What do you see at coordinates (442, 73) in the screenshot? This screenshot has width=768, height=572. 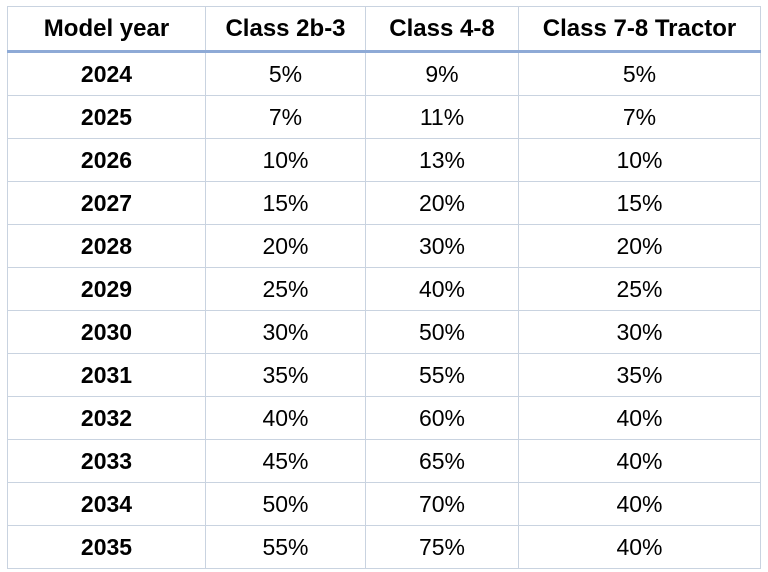 I see `class-4-8-cell: 9%` at bounding box center [442, 73].